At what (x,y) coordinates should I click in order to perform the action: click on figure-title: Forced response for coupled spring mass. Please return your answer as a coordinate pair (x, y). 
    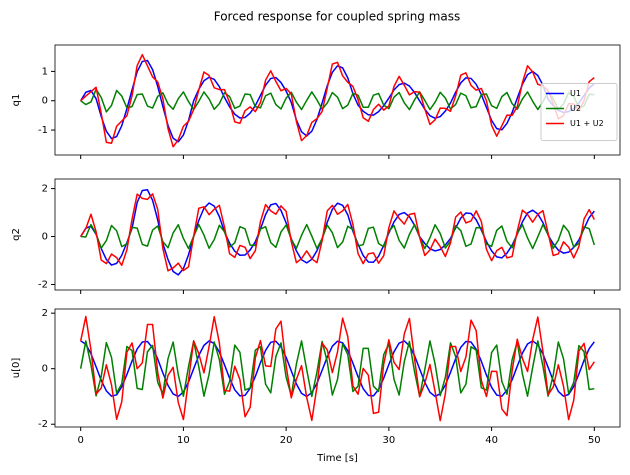
    Looking at the image, I should click on (337, 17).